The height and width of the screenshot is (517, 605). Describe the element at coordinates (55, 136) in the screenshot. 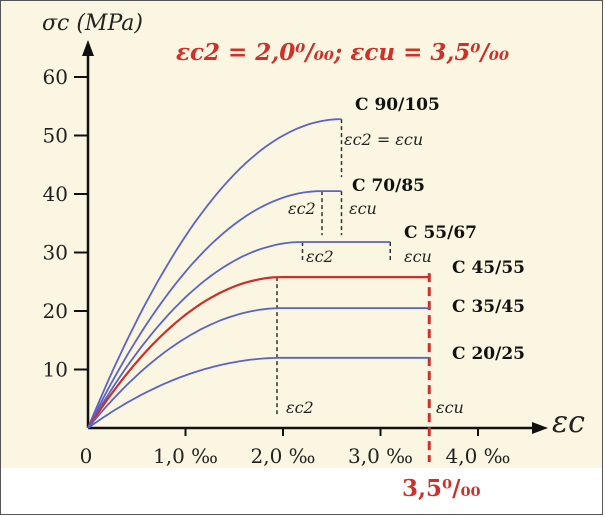

I see `y-tick-label: 50` at that location.